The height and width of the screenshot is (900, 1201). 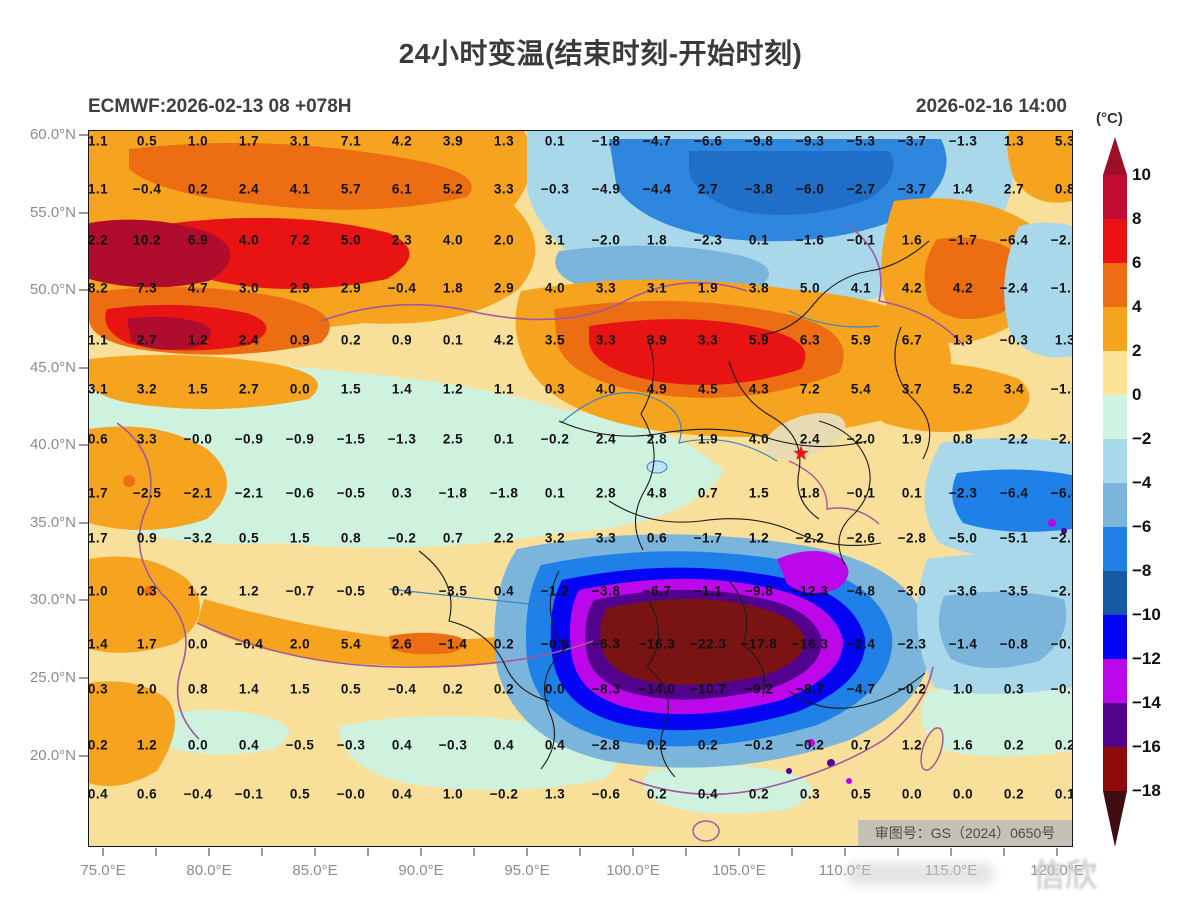 I want to click on grid-value-label: 3.1, so click(x=300, y=141).